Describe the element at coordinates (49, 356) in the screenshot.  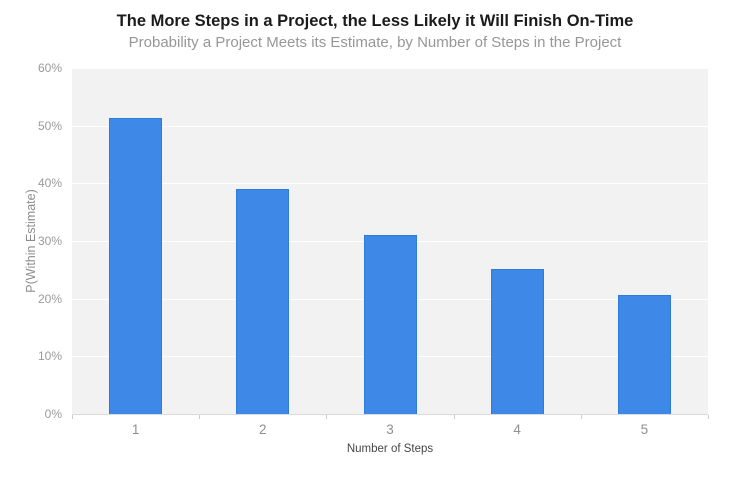
I see `y-tick-label-10: 10%` at that location.